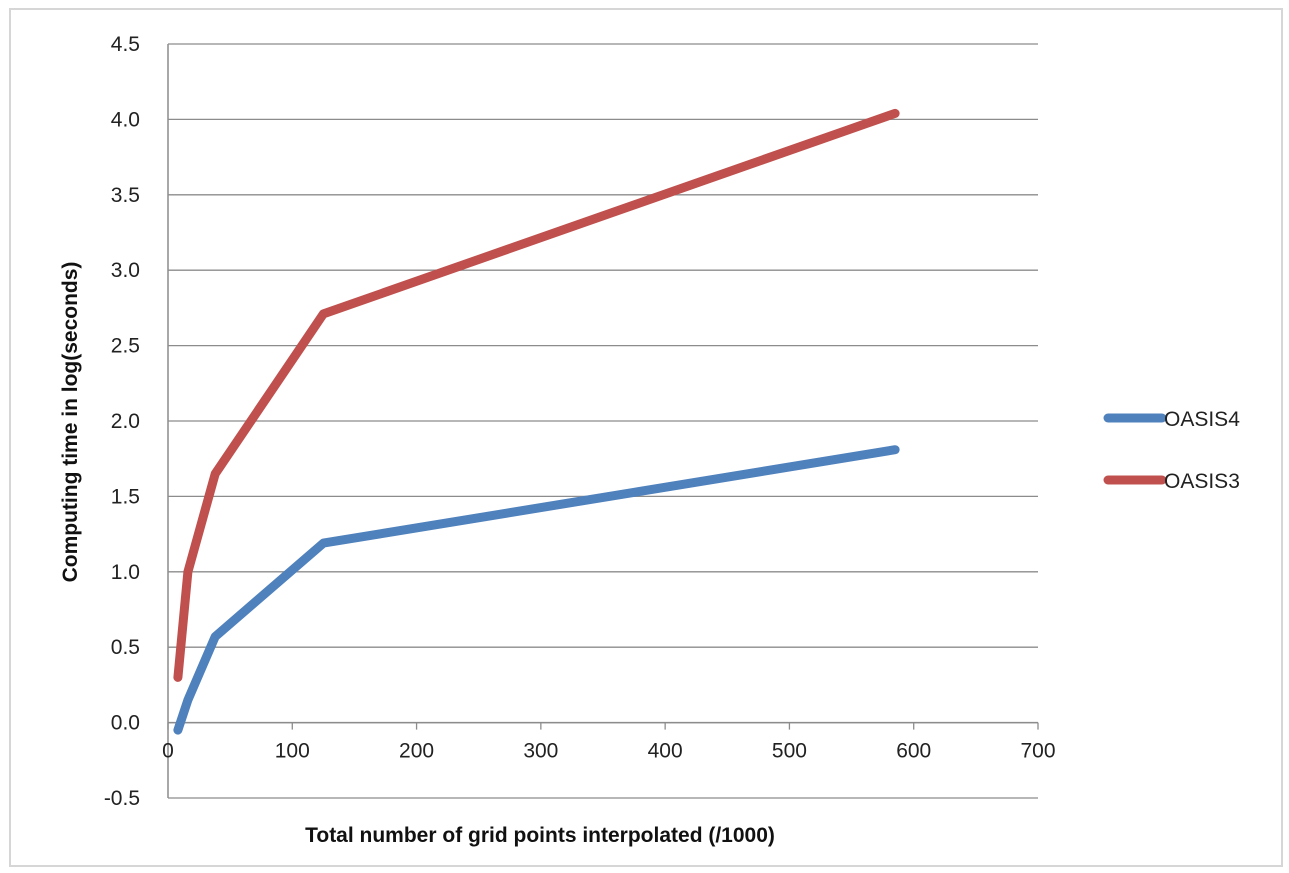  What do you see at coordinates (125, 496) in the screenshot?
I see `y-tick-label: 1.5` at bounding box center [125, 496].